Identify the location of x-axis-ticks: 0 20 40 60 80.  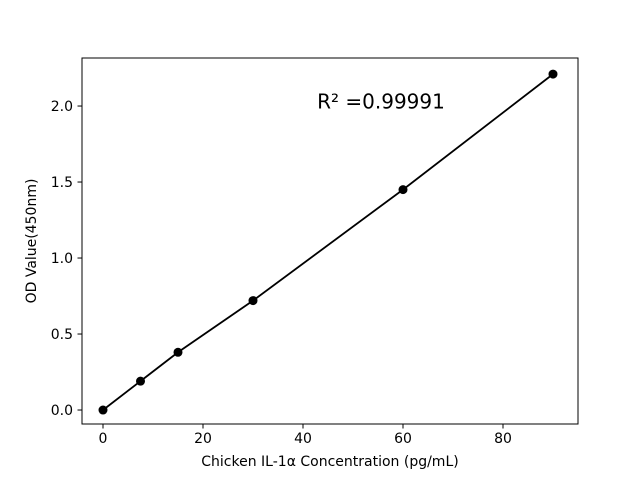
(305, 435).